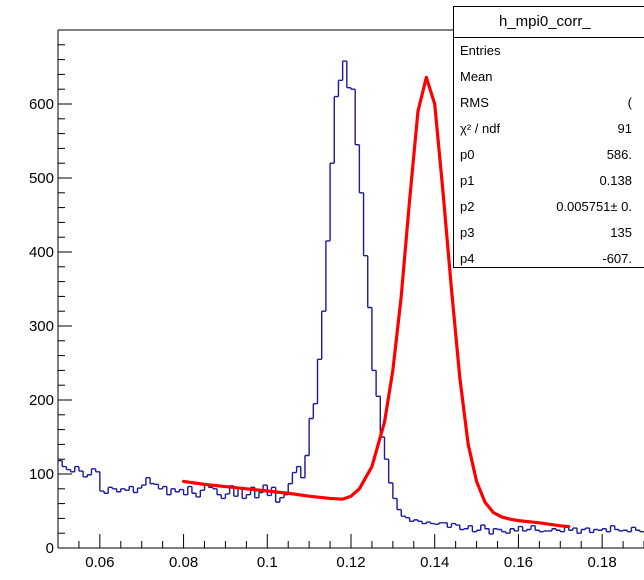 The image size is (644, 580). I want to click on stat-value: 0.138, so click(615, 180).